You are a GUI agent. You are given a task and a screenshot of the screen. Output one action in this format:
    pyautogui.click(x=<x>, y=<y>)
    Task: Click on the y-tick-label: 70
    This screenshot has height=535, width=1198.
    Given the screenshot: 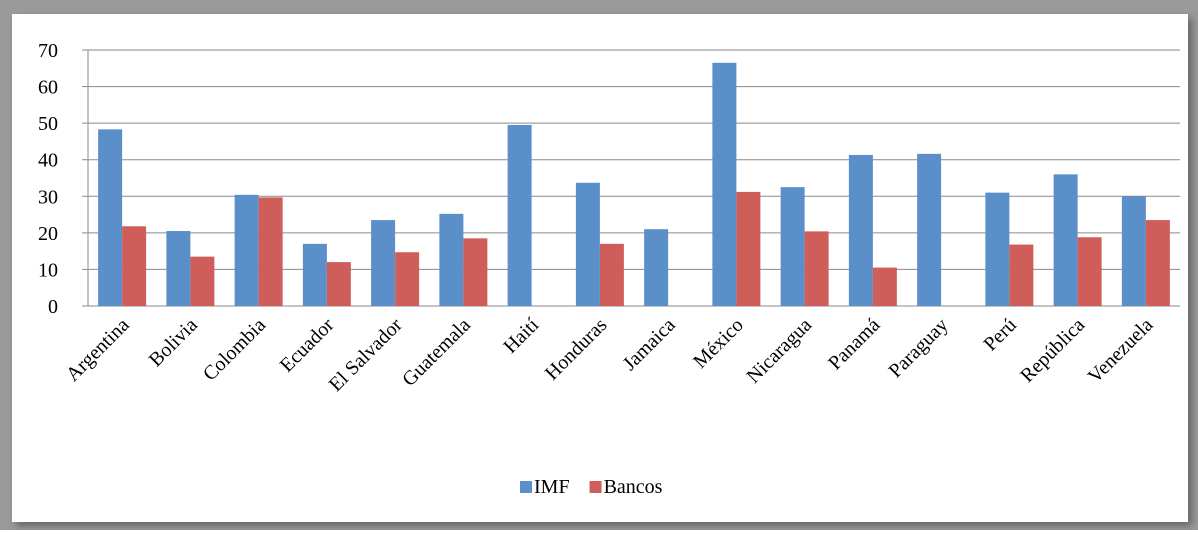 What is the action you would take?
    pyautogui.click(x=48, y=51)
    